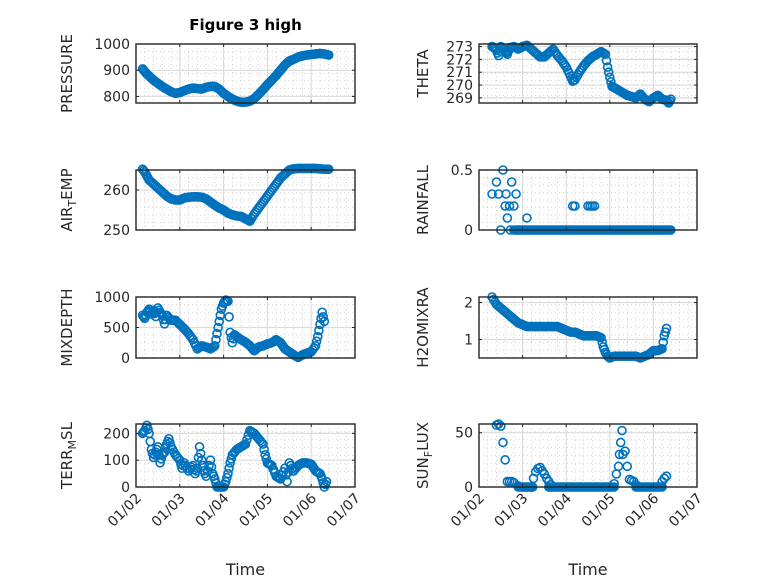 Image resolution: width=778 pixels, height=583 pixels. Describe the element at coordinates (116, 461) in the screenshot. I see `y-tick-label: 100` at that location.